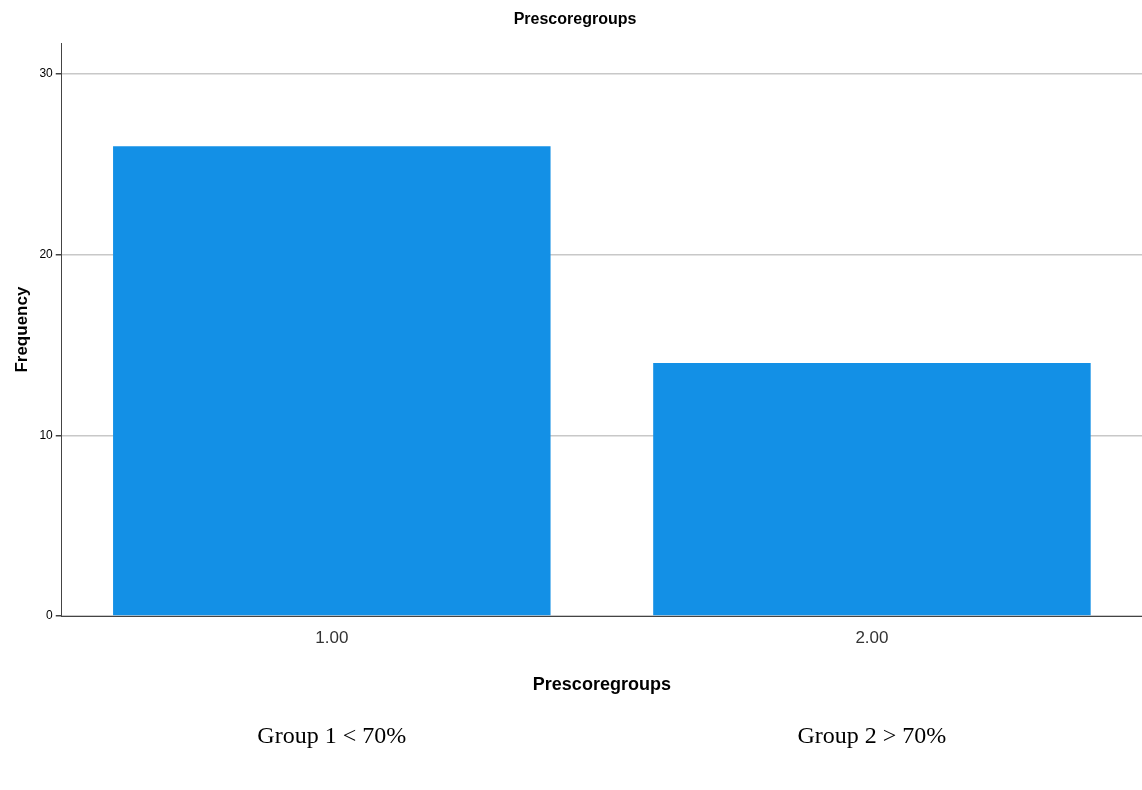 Image resolution: width=1142 pixels, height=790 pixels. Describe the element at coordinates (332, 637) in the screenshot. I see `x-tick-label: 1.00` at that location.